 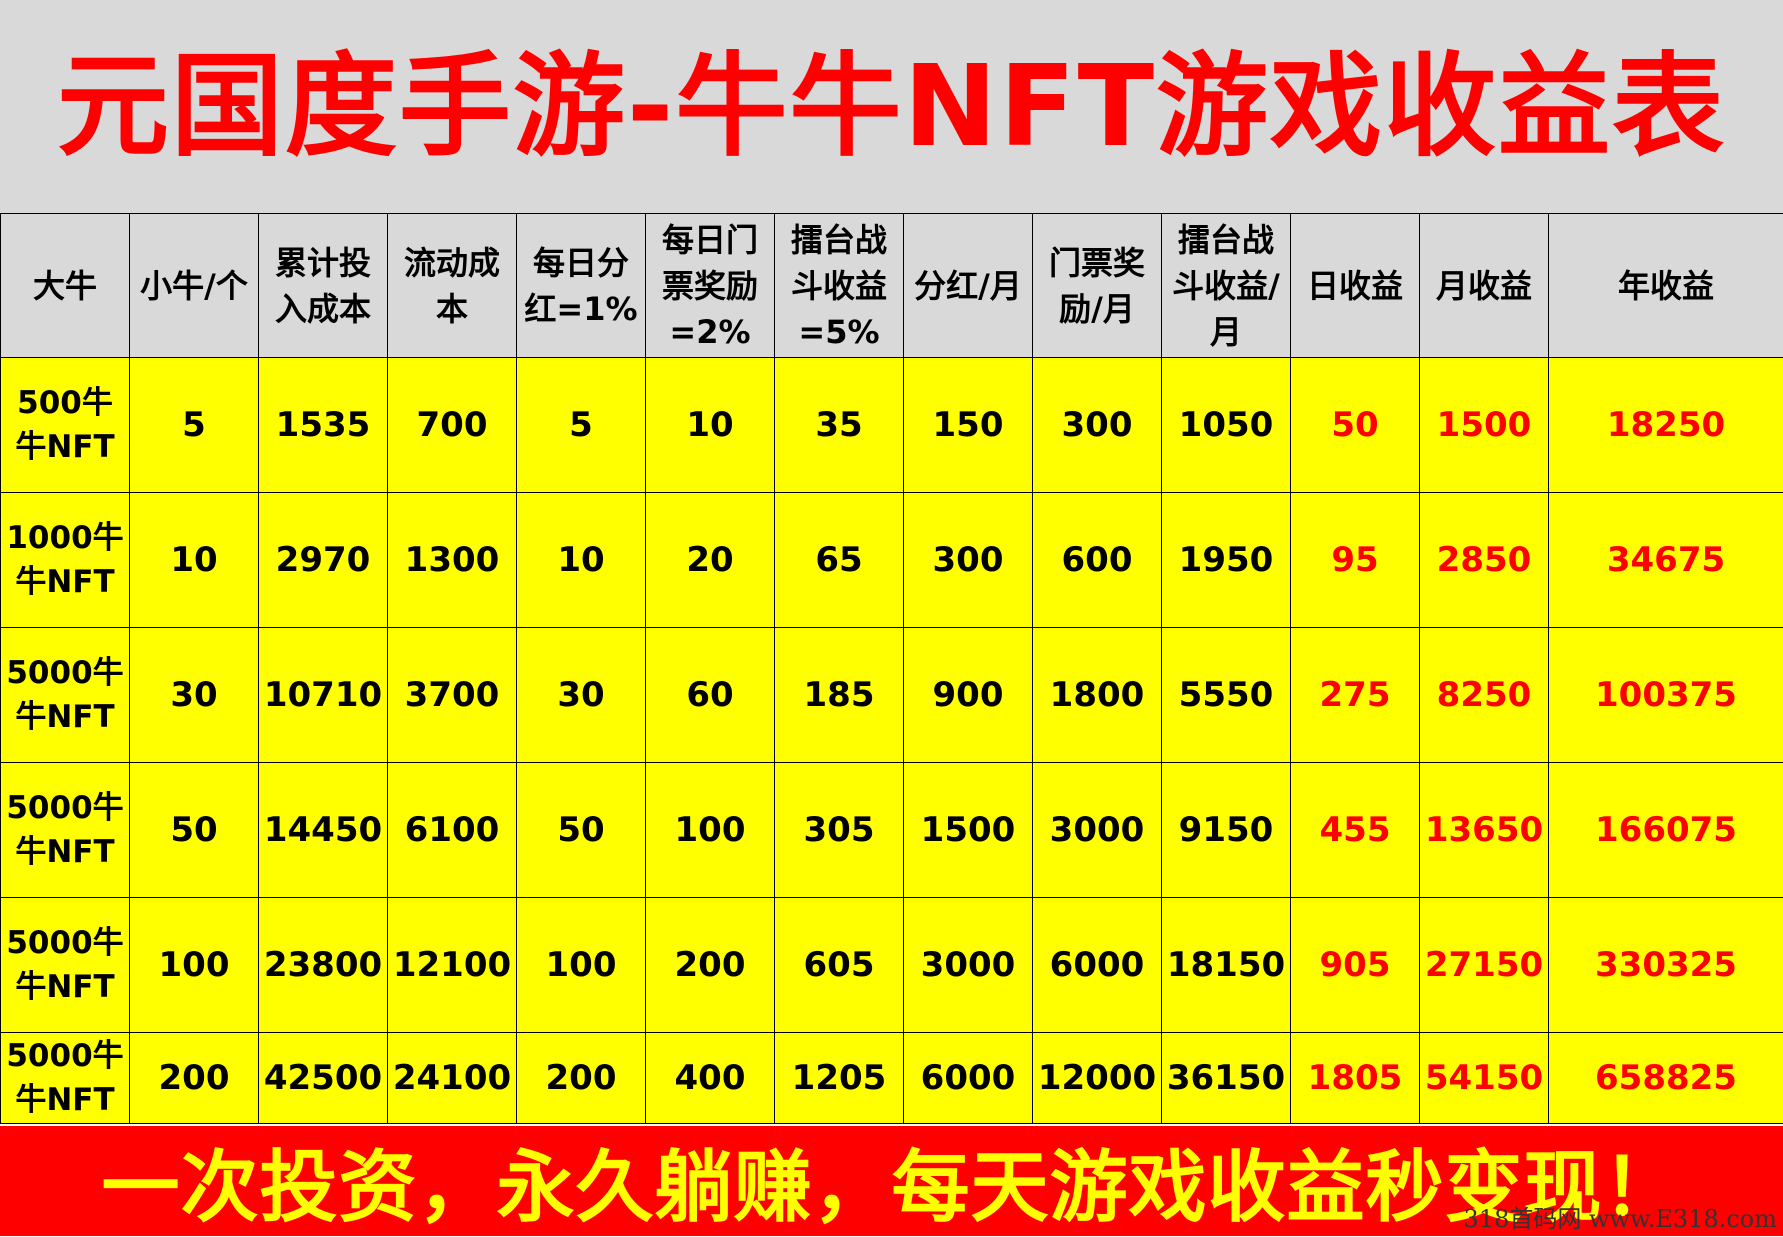 I want to click on column-header: 擂台战斗收益/月, so click(x=1226, y=286).